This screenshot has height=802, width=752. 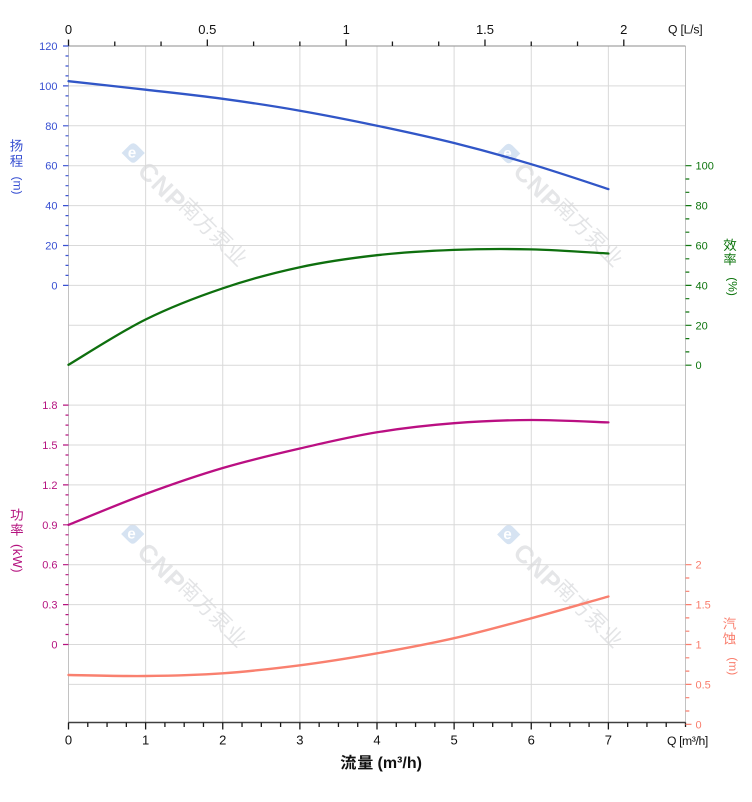 I want to click on svg-text: 0.3, so click(x=49, y=606).